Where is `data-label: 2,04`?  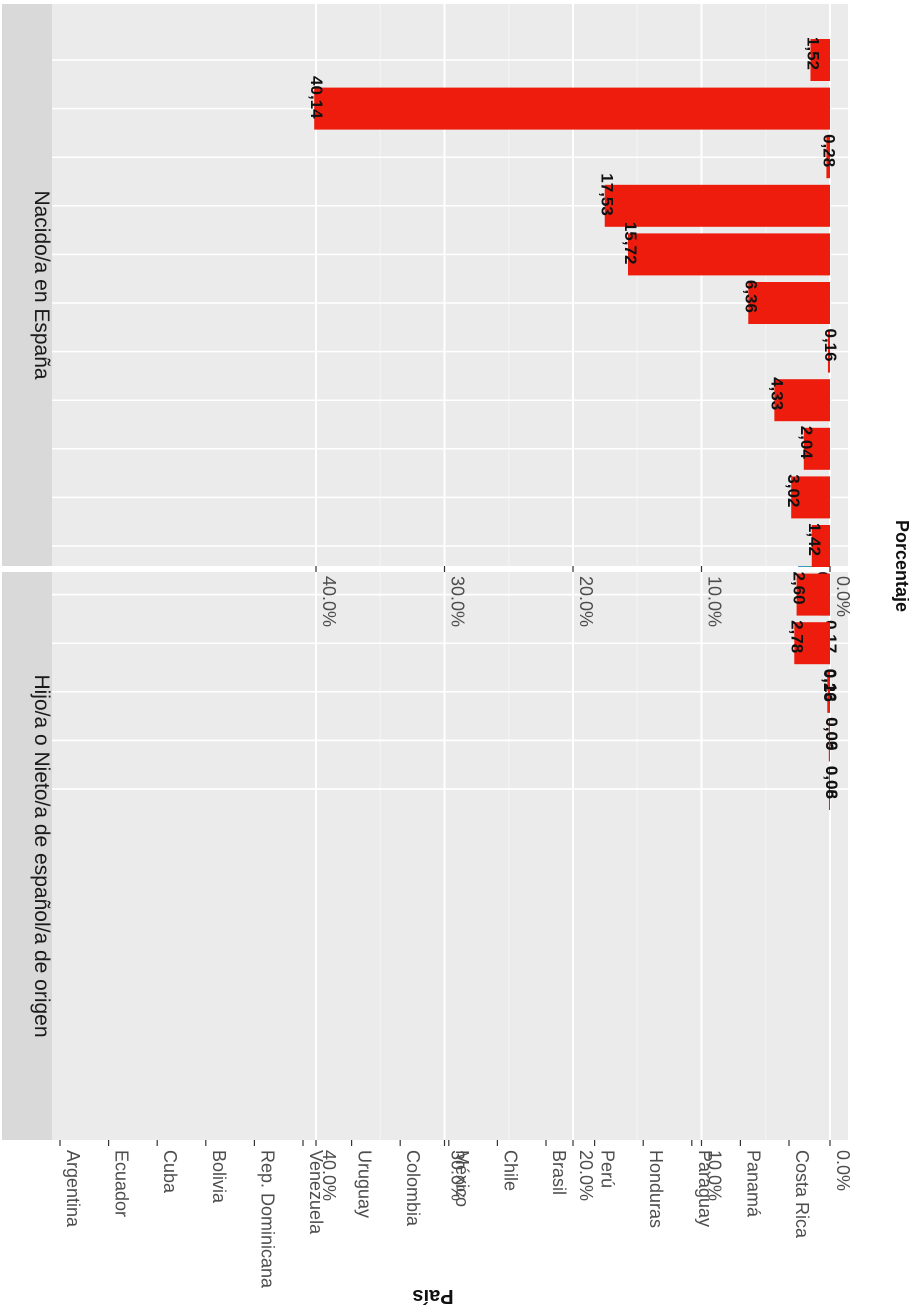
data-label: 2,04 is located at coordinates (806, 443).